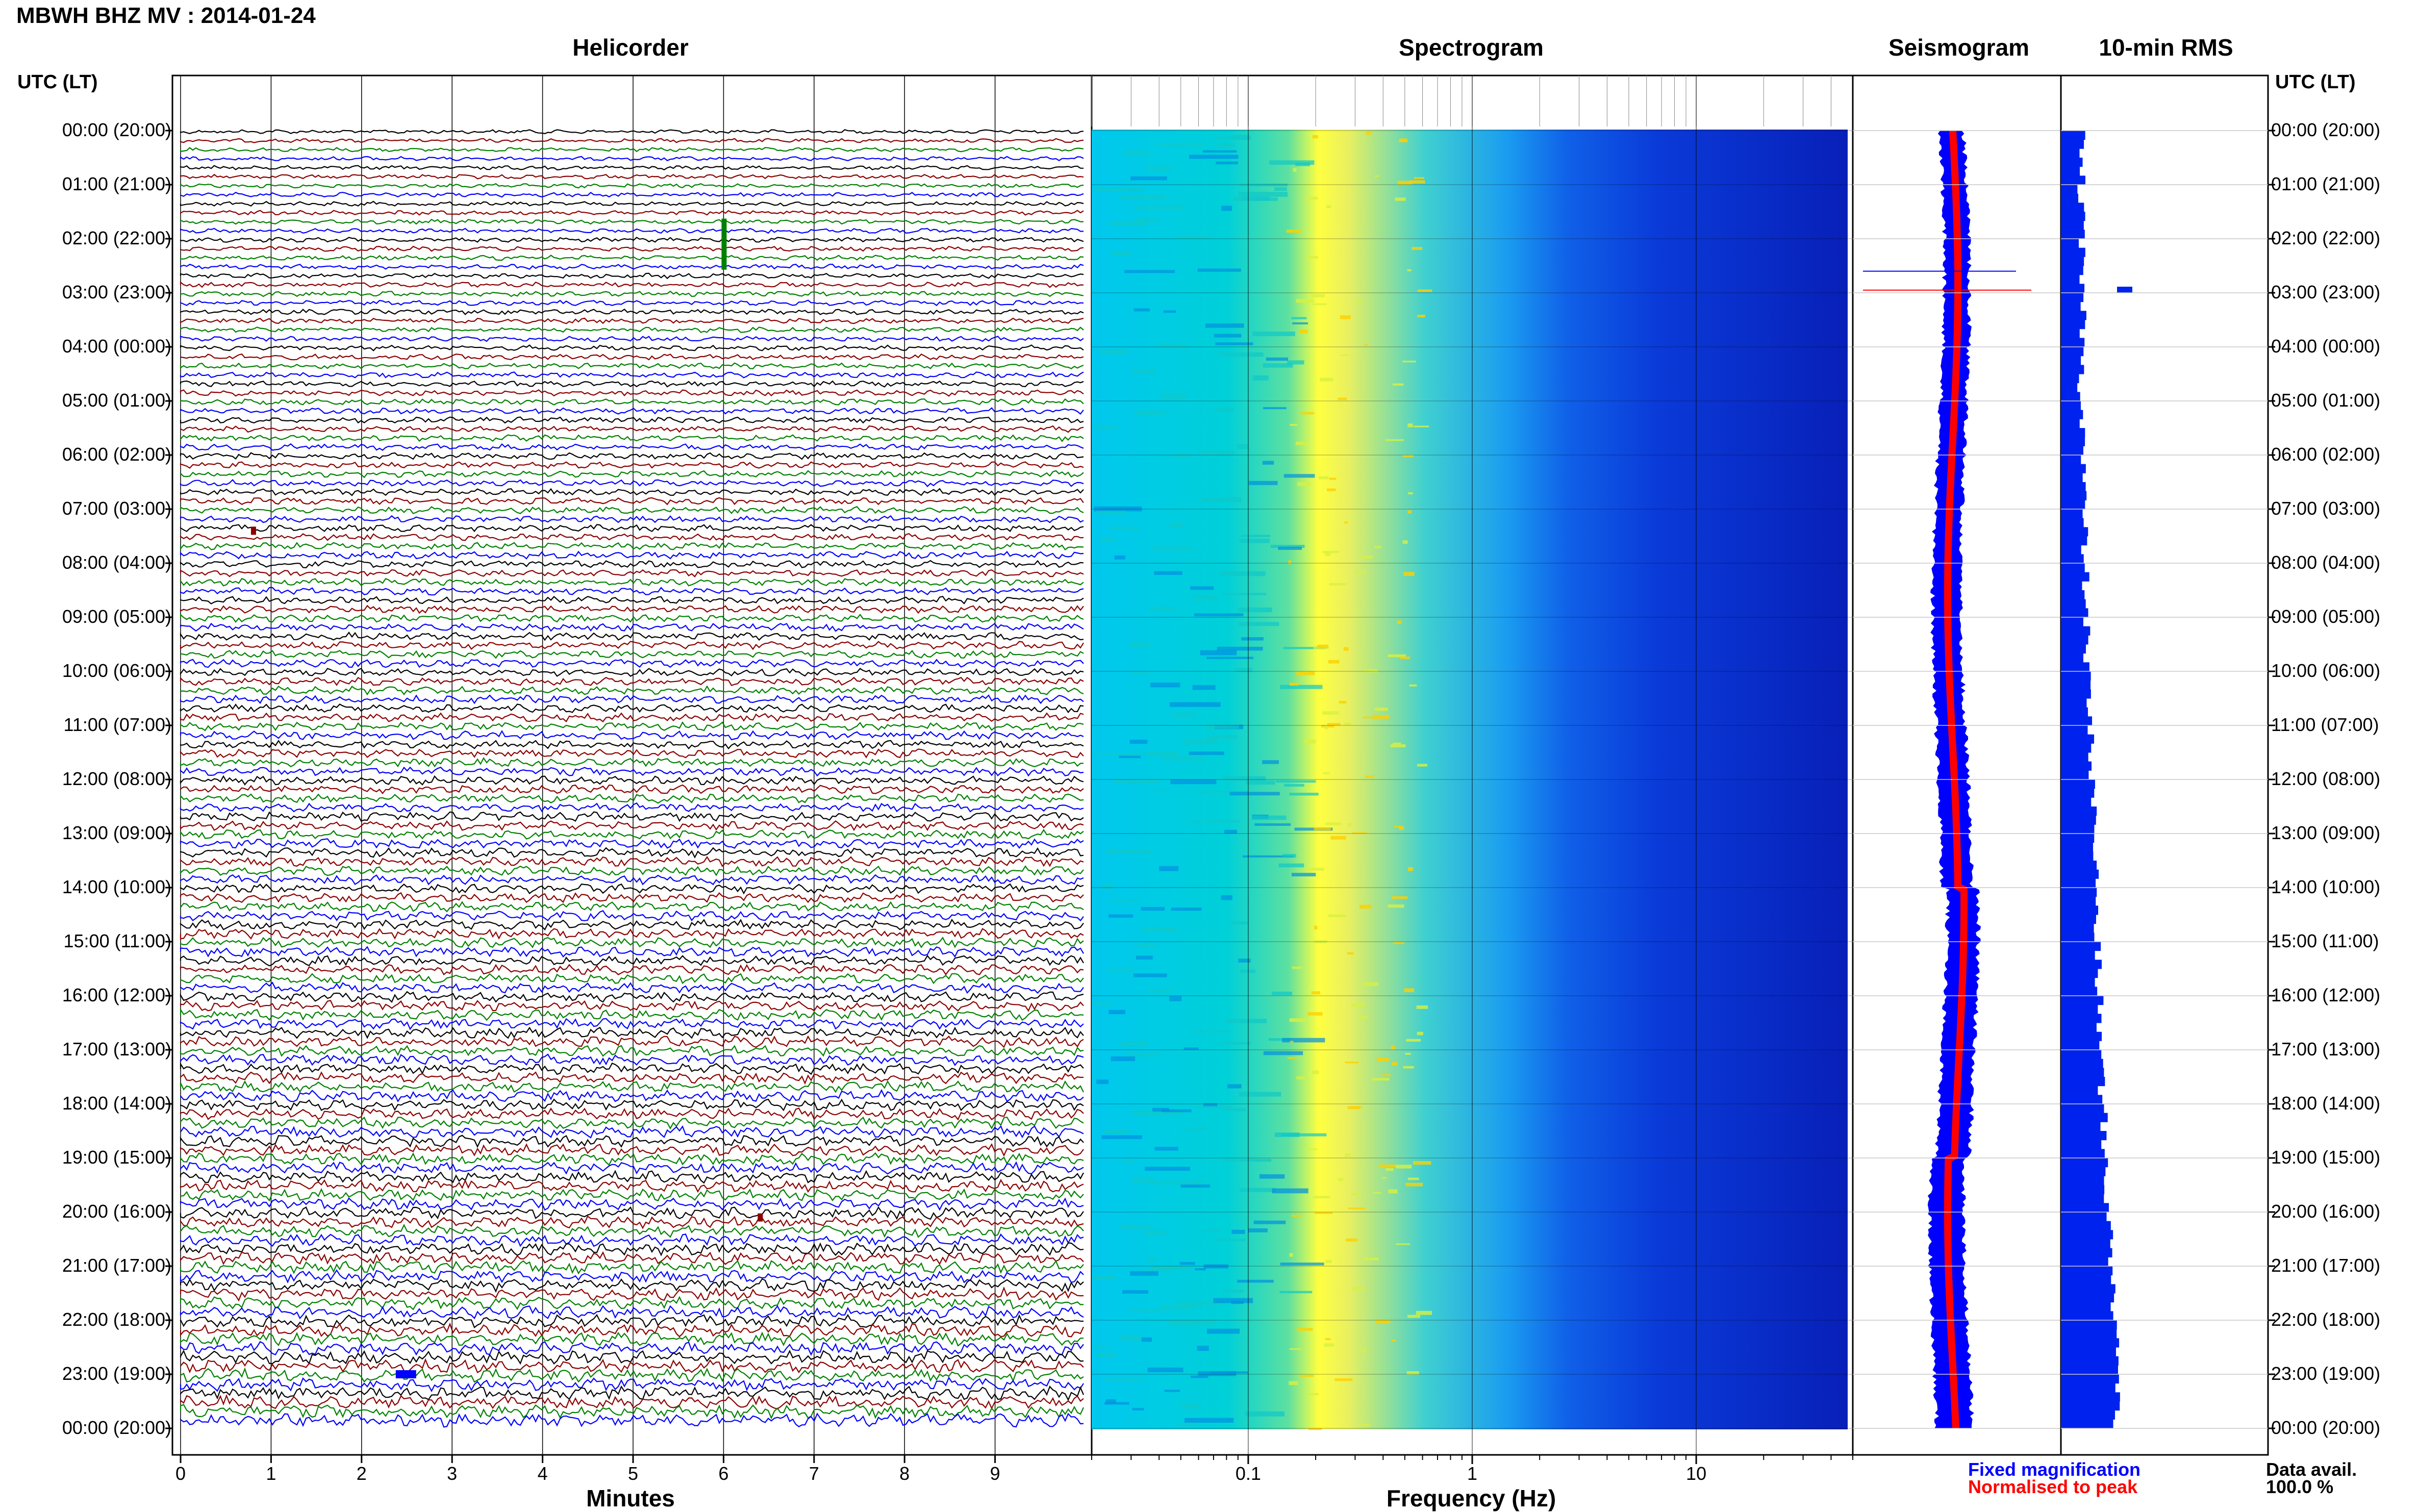 Image resolution: width=2418 pixels, height=1512 pixels. Describe the element at coordinates (2326, 454) in the screenshot. I see `hour-label-right: 06:00 (02:00)` at that location.